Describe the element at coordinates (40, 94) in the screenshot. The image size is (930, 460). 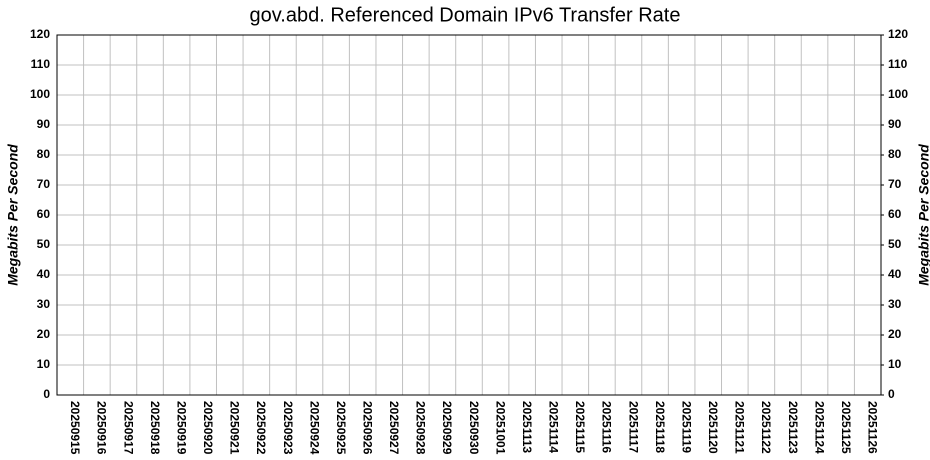
I see `y-tick-label: 100` at that location.